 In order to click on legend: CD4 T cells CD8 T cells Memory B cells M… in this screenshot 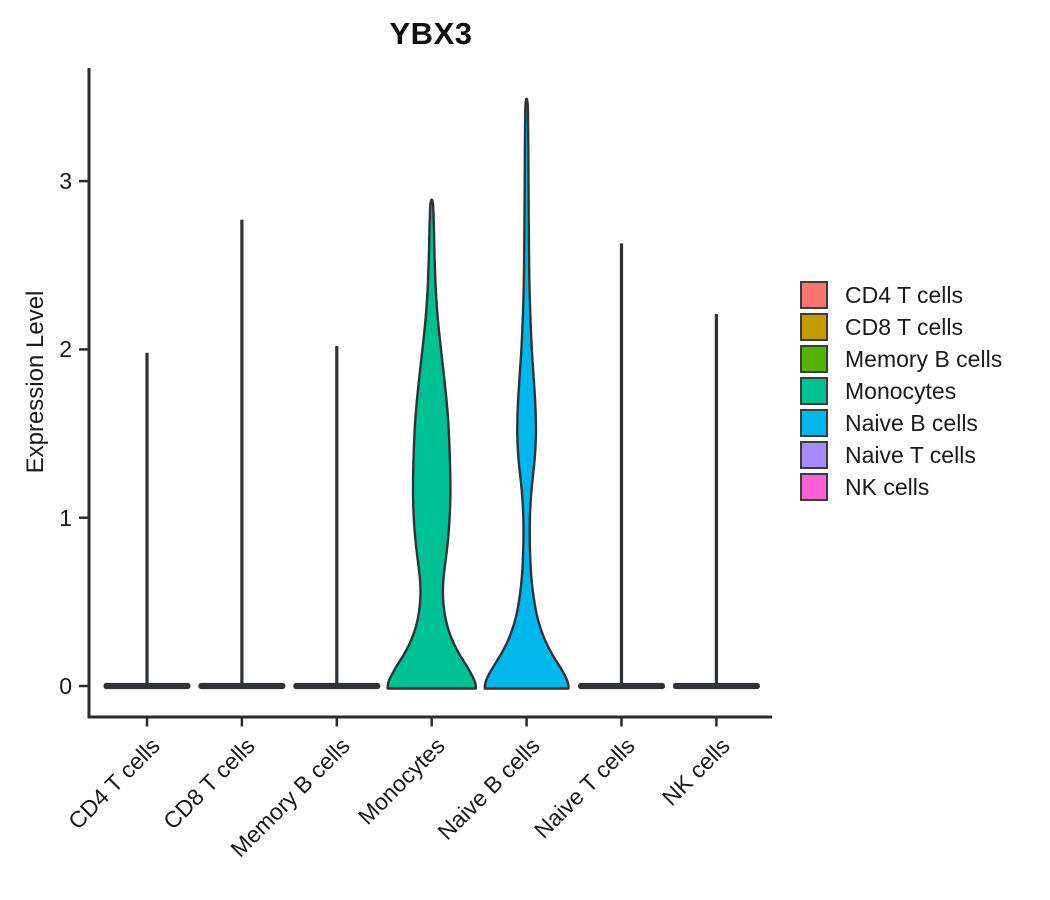, I will do `click(901, 391)`.